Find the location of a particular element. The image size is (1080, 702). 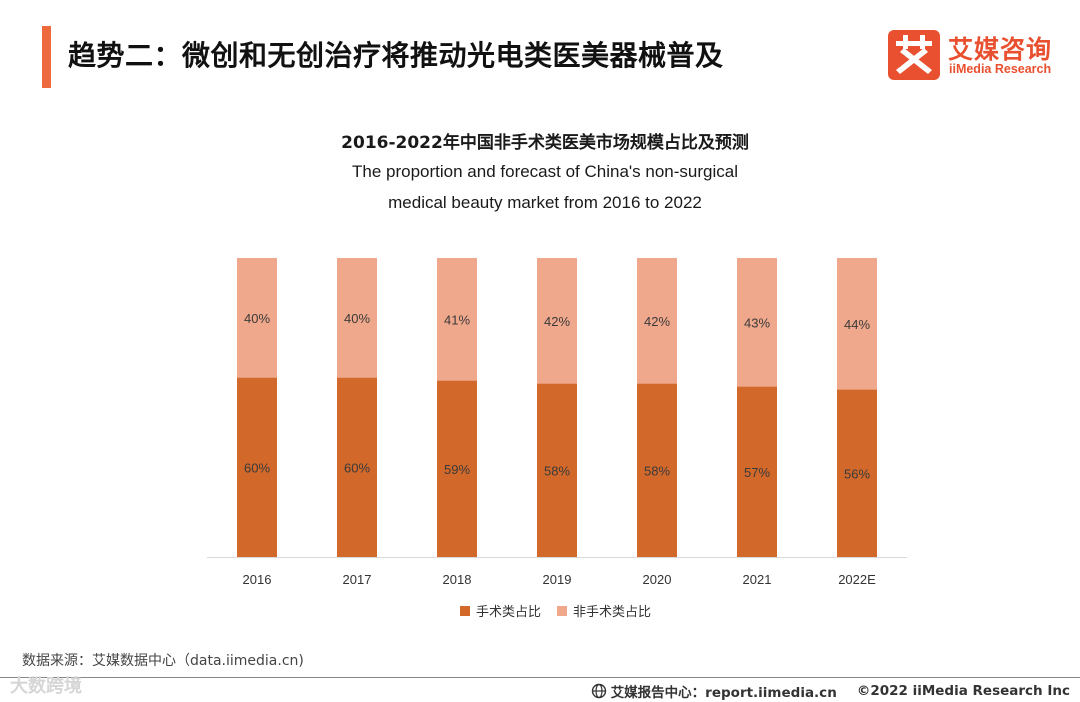

x-tick-label-2022E: 2022E is located at coordinates (857, 579).